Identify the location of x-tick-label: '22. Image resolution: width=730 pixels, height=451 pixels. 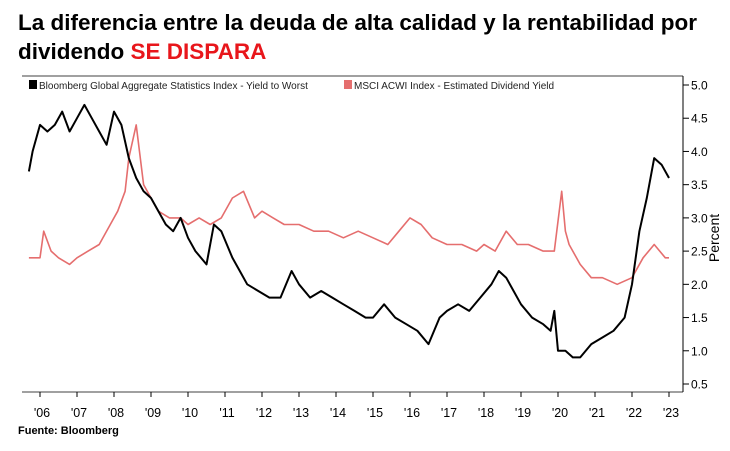
(634, 413).